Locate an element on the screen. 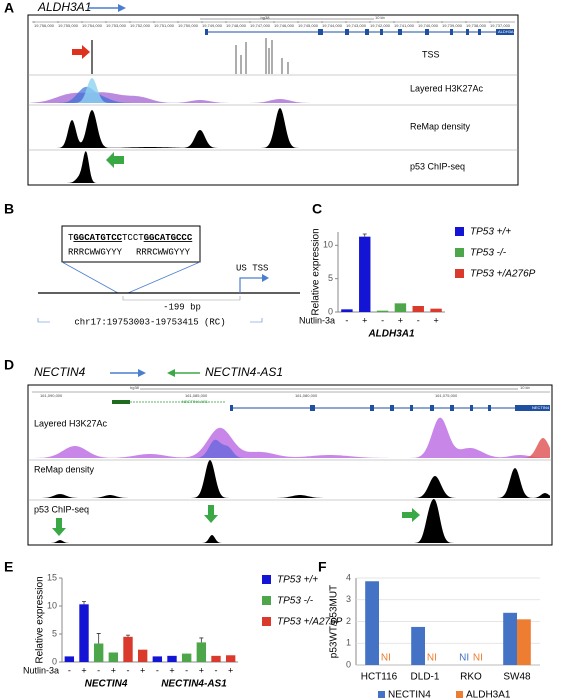 This screenshot has height=700, width=566. coordinate: 19,742,000 is located at coordinates (380, 25).